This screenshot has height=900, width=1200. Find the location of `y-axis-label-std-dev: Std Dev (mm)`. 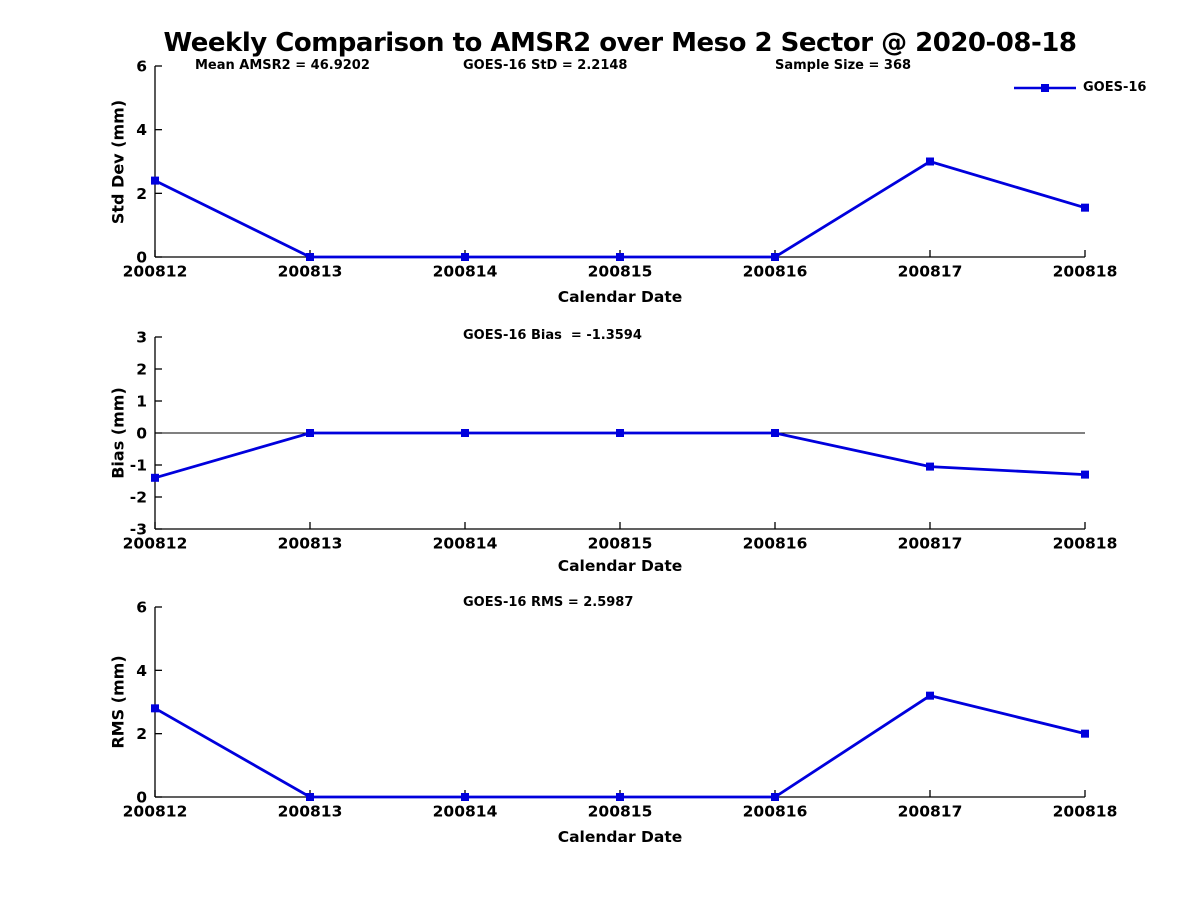

y-axis-label-std-dev: Std Dev (mm) is located at coordinates (118, 162).